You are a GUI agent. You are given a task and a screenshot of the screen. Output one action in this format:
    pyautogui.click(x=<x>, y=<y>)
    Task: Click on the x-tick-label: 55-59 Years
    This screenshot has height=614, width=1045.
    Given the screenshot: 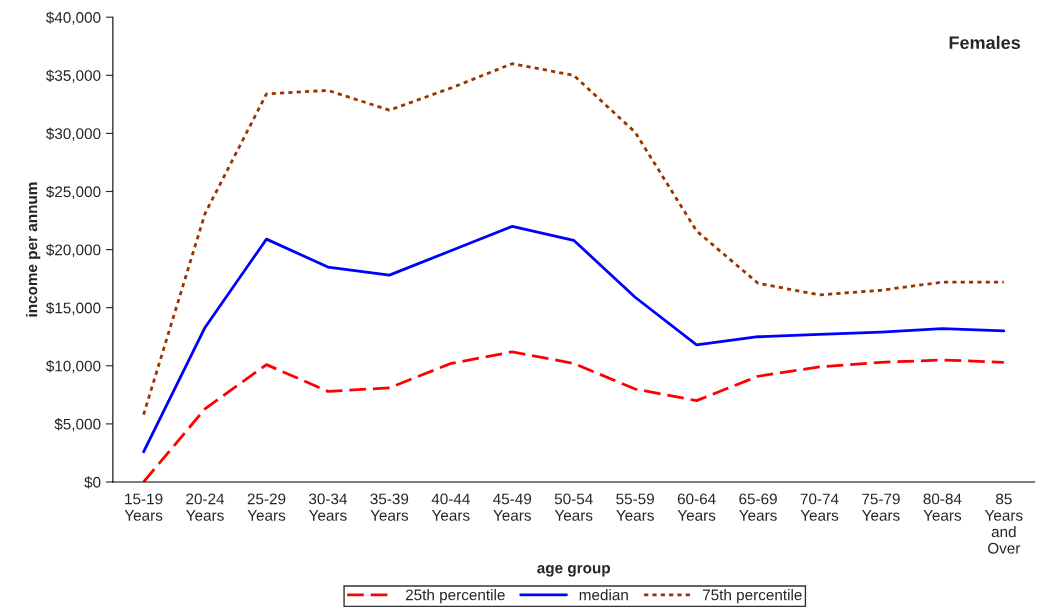 What is the action you would take?
    pyautogui.click(x=635, y=507)
    